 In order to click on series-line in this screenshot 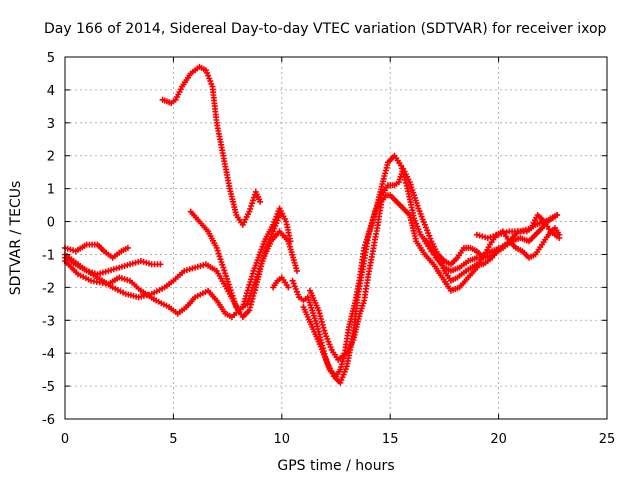, I will do `click(211, 146)`.